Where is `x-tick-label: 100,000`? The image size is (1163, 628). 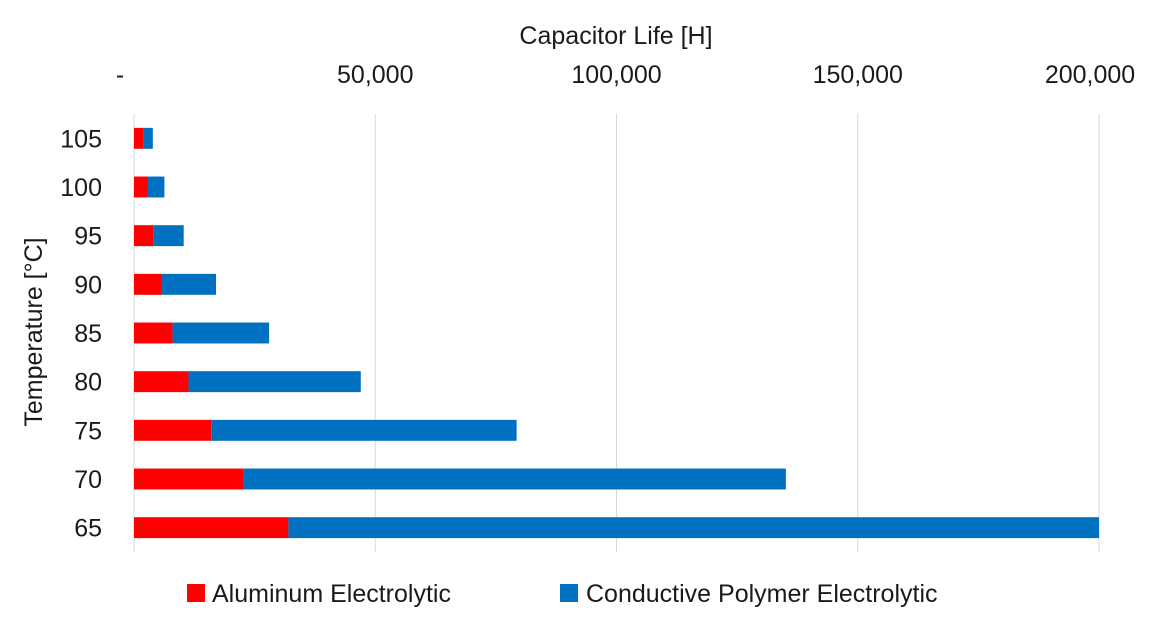 x-tick-label: 100,000 is located at coordinates (616, 75).